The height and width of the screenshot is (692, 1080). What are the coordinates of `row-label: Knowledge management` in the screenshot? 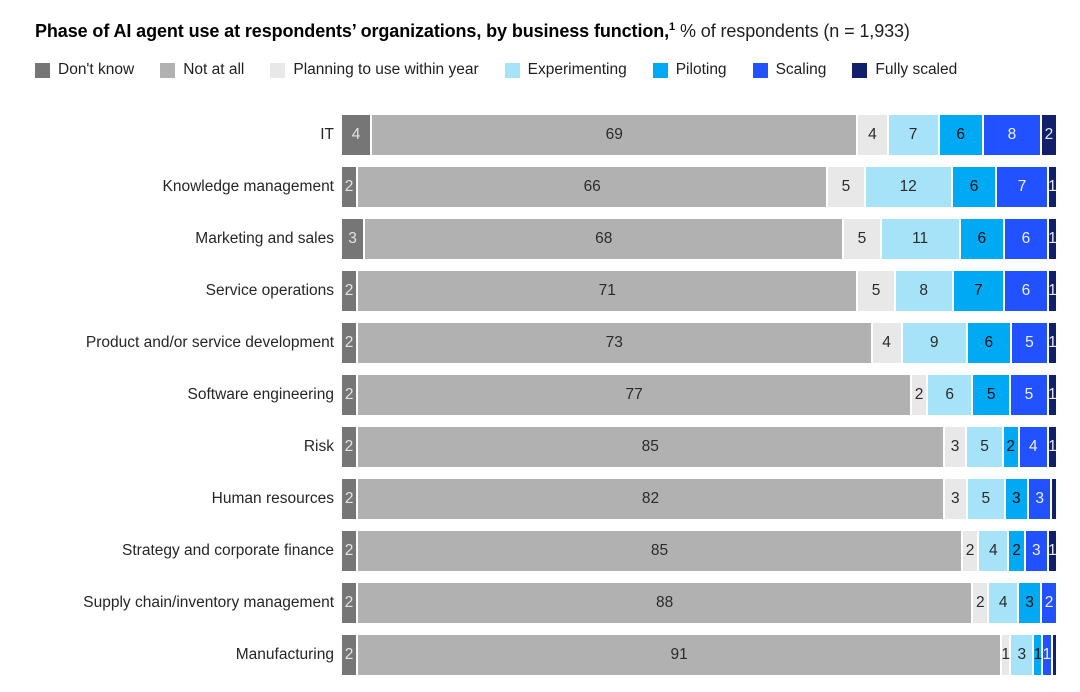 It's located at (248, 186).